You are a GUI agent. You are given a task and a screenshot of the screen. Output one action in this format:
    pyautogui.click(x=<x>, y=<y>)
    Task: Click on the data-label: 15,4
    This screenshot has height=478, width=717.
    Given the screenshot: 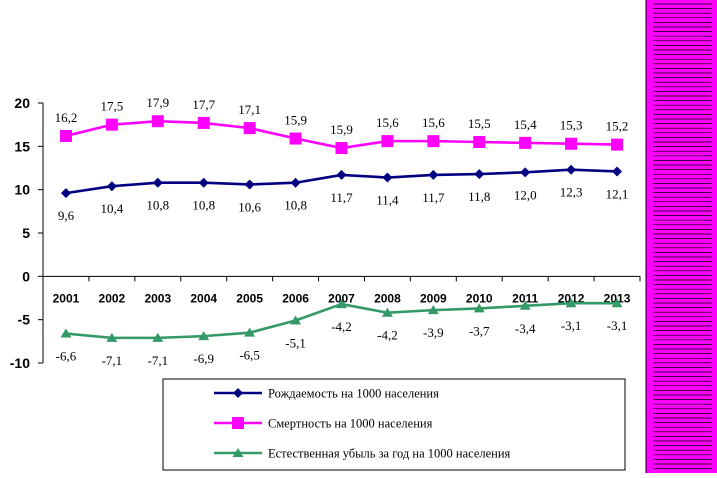 What is the action you would take?
    pyautogui.click(x=525, y=124)
    